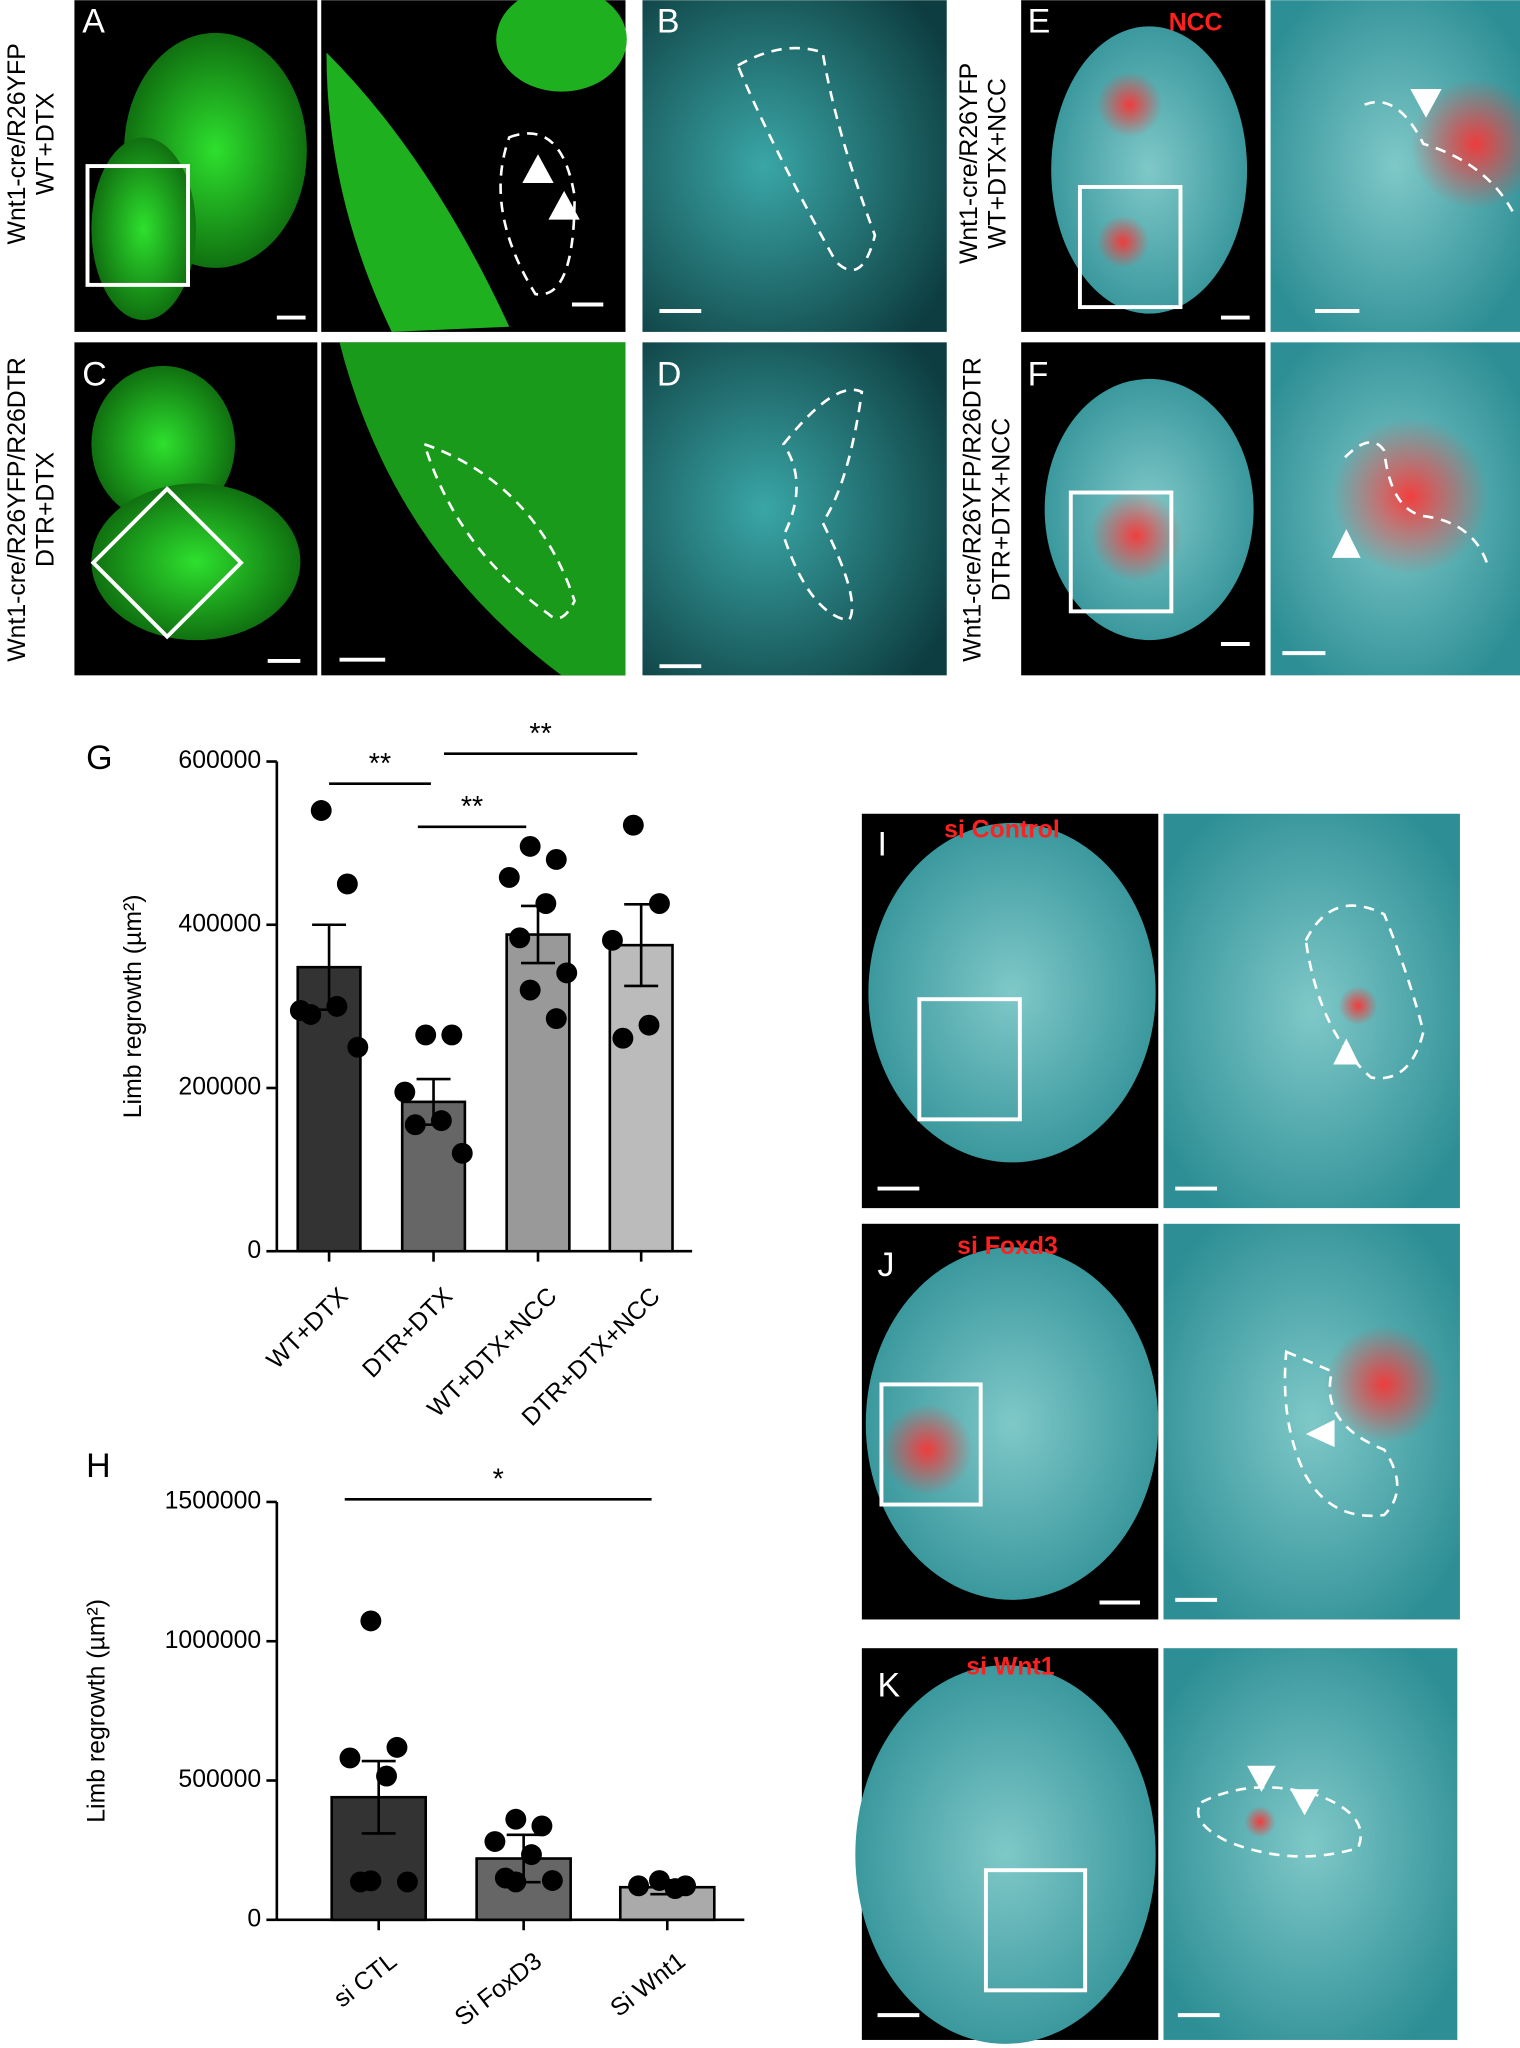 The height and width of the screenshot is (2048, 1520). I want to click on x-tick-label: WT+DTX, so click(308, 1328).